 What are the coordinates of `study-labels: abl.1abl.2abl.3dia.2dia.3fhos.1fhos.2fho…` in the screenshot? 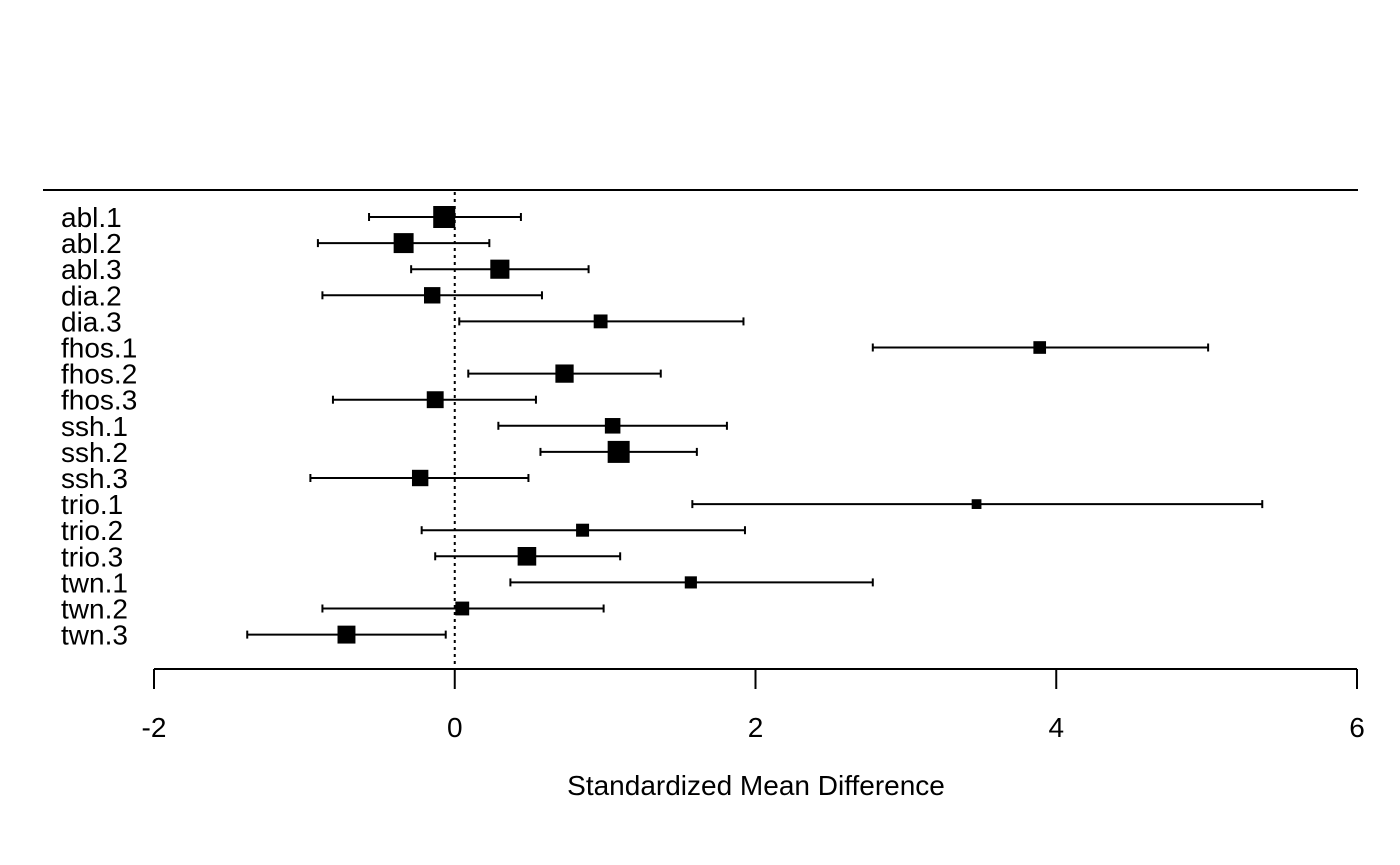 It's located at (99, 426).